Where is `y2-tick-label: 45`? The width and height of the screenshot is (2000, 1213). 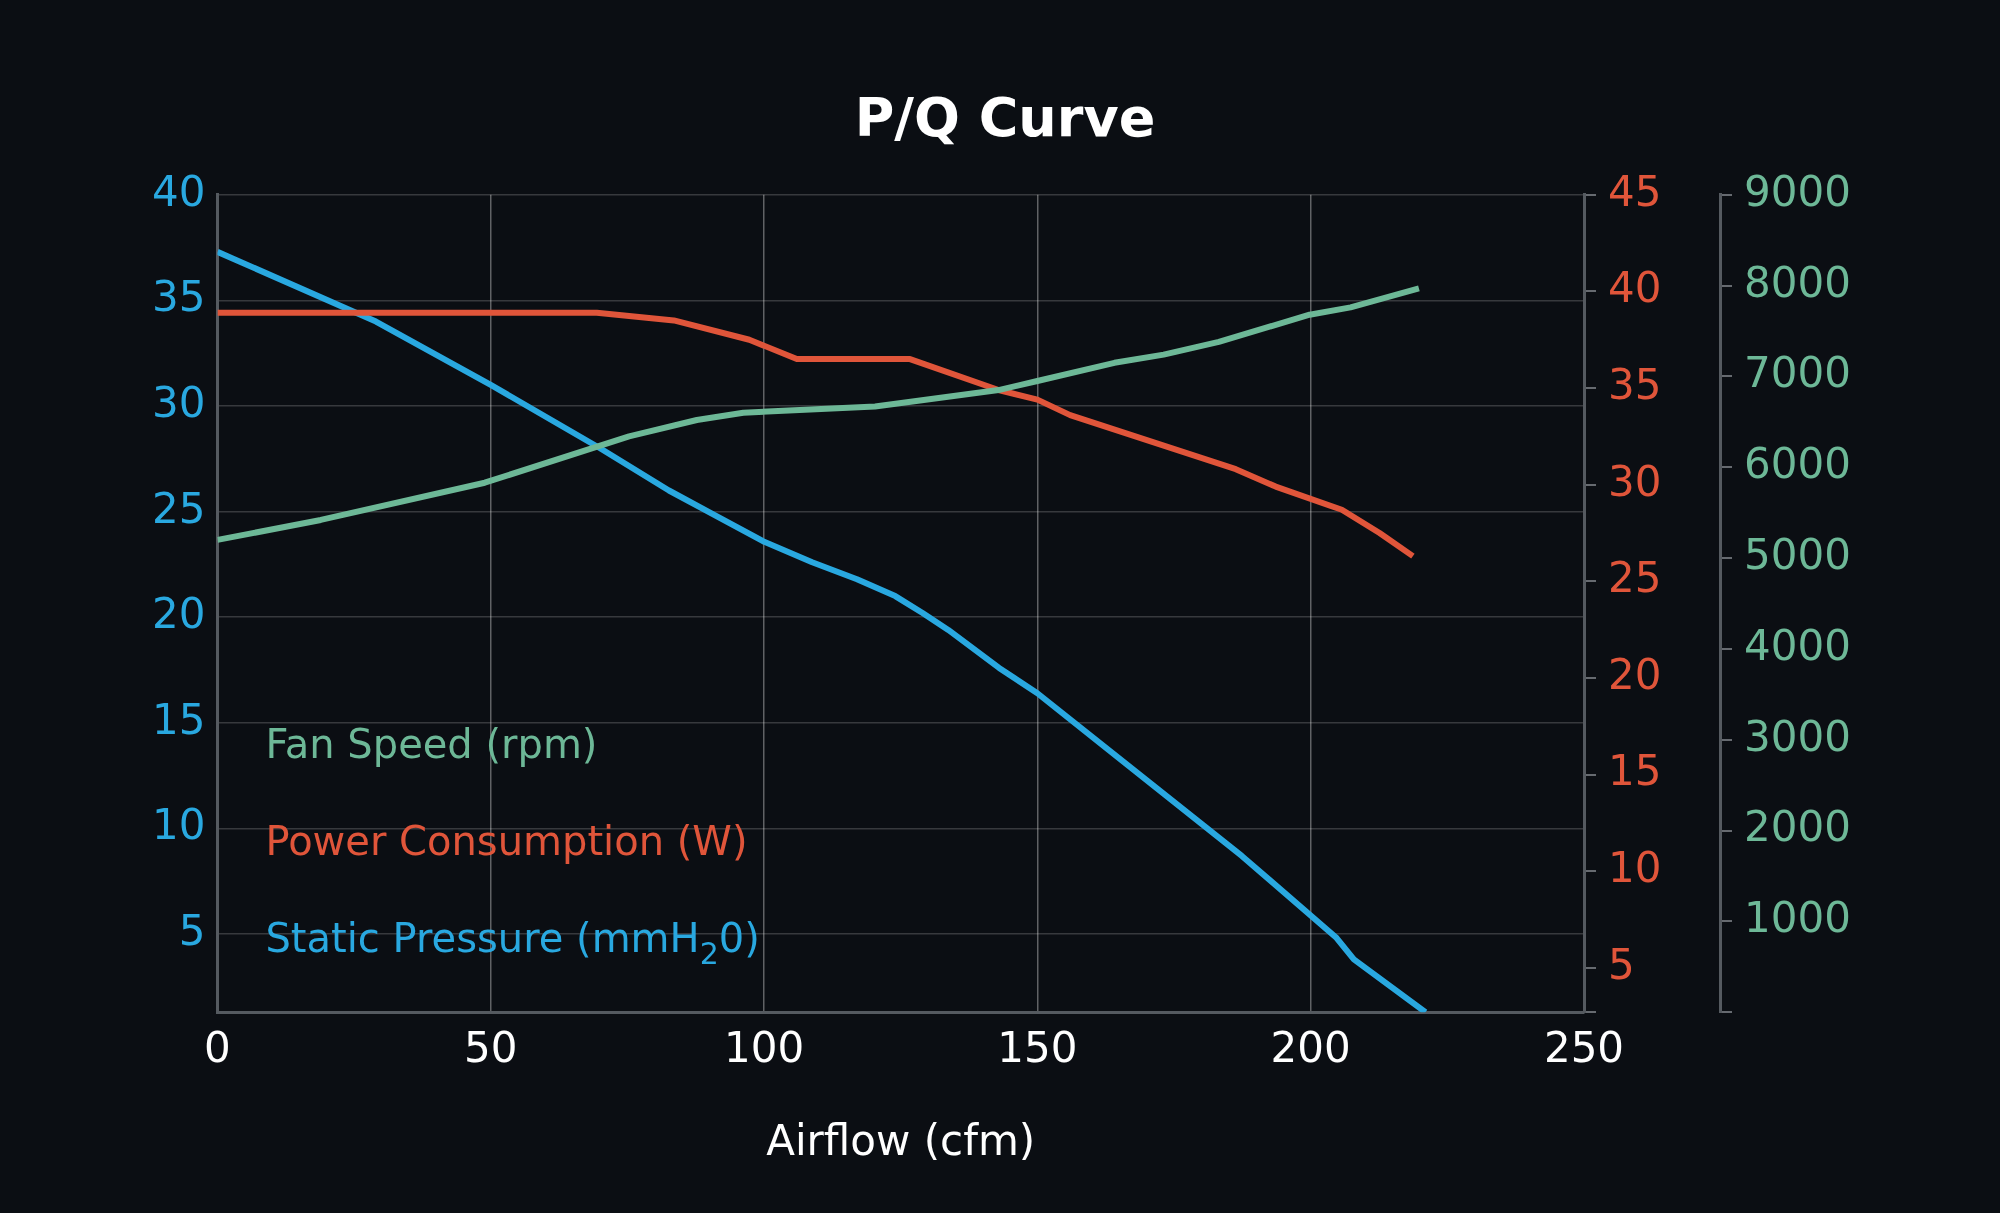
y2-tick-label: 45 is located at coordinates (1635, 191).